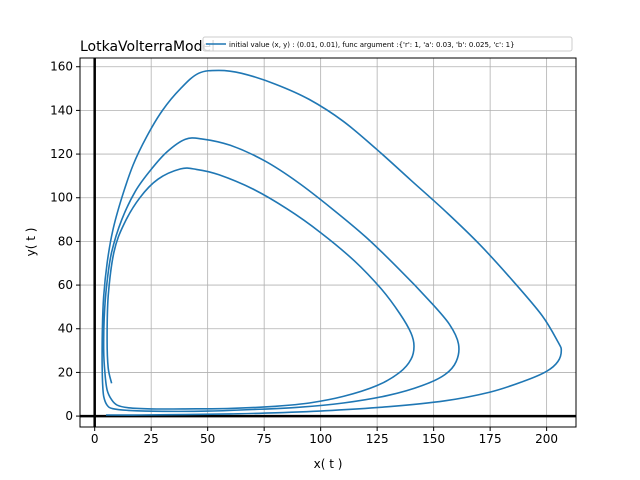  I want to click on x-ticks: 0 25 50 75 100 125 150 175 200, so click(324, 436).